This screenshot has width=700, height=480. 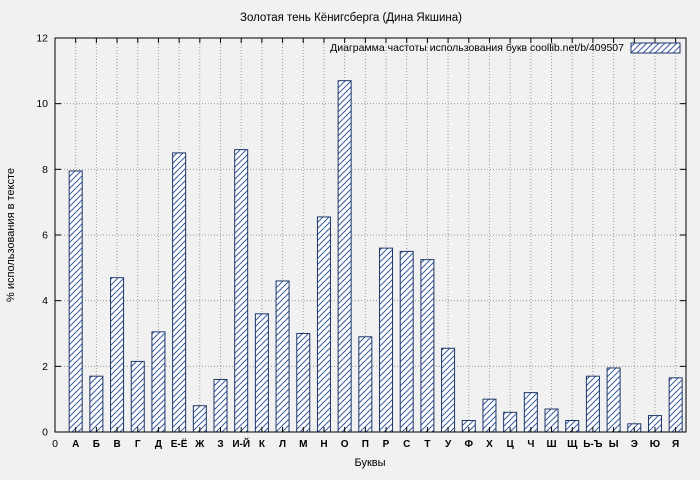 I want to click on bar-Е-Ё, so click(x=179, y=292).